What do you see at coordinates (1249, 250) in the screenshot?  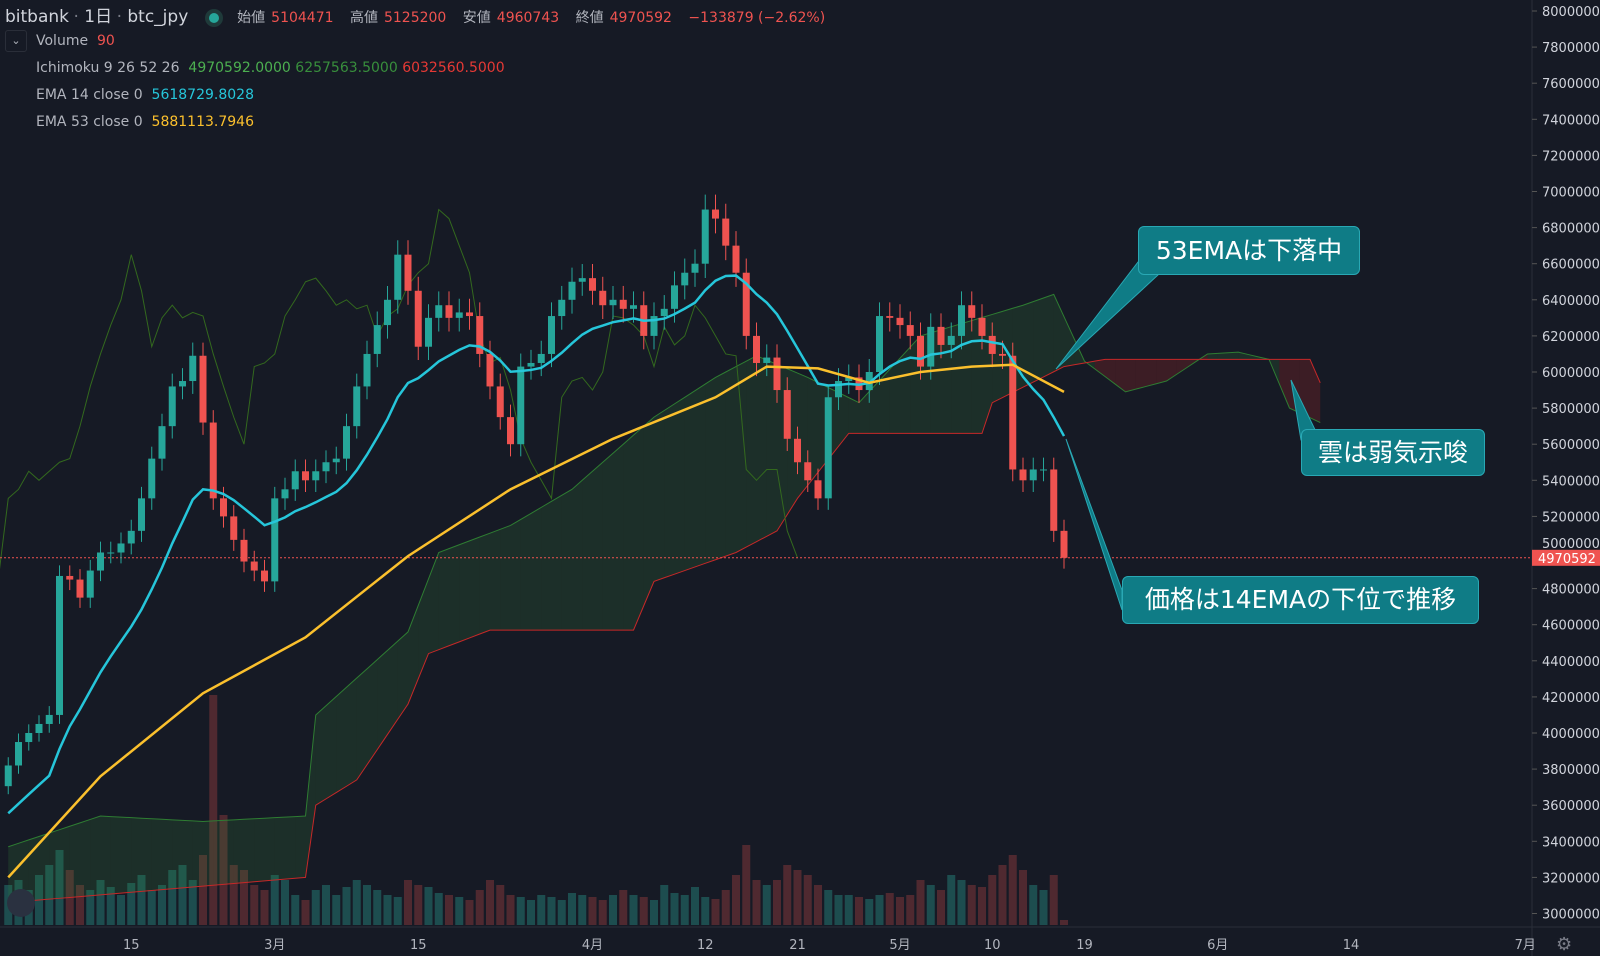 I see `annotation-ema53: 53EMAは下落中` at bounding box center [1249, 250].